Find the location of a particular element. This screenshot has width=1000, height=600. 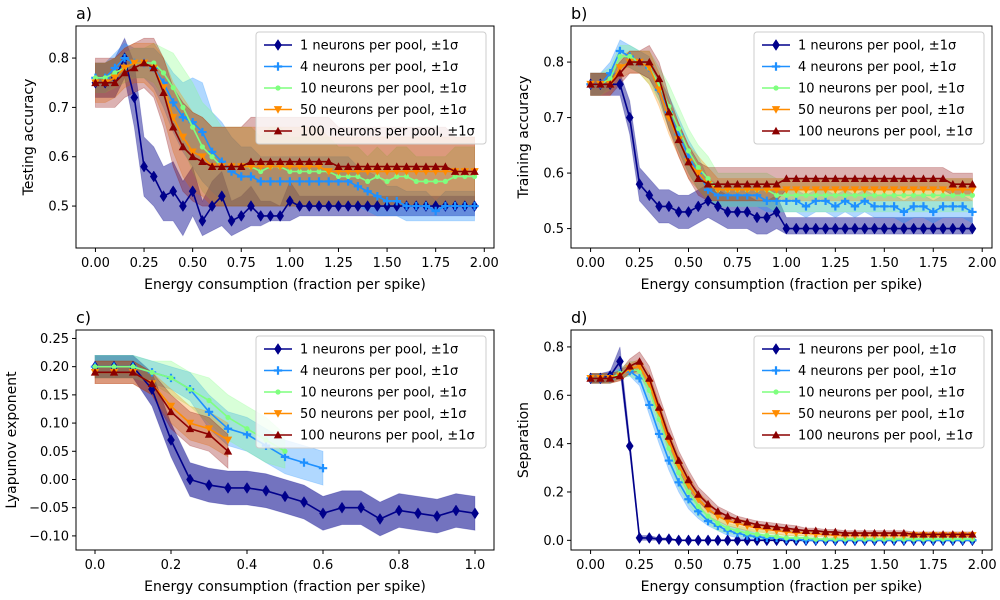

y-tick-label: 0.8 is located at coordinates (58, 59).